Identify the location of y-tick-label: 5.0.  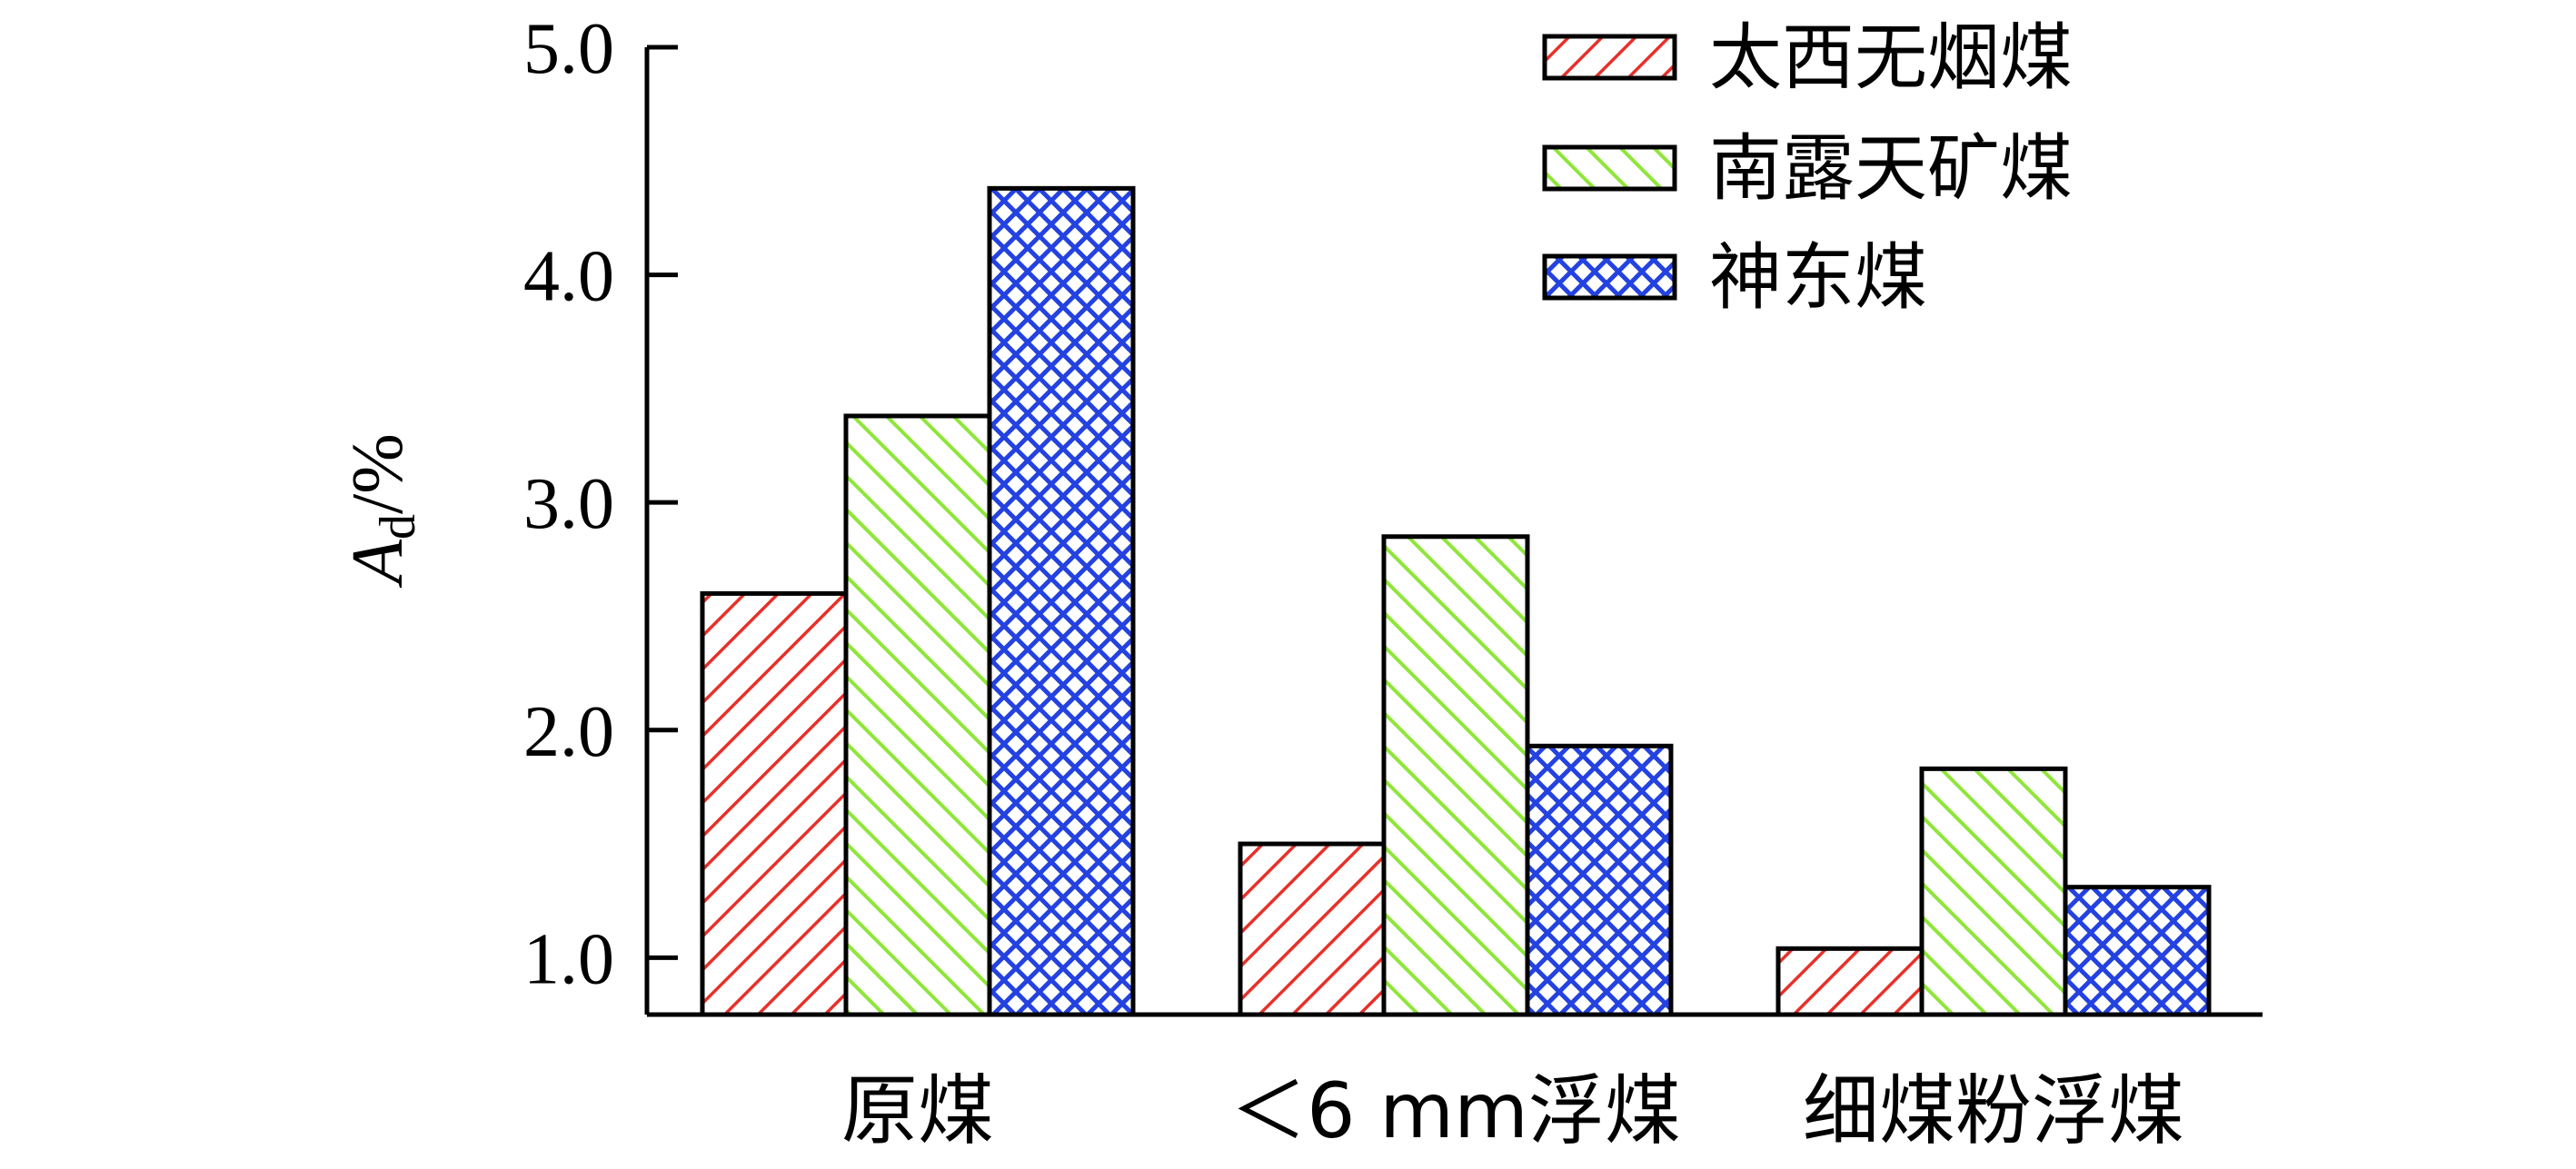
(568, 49).